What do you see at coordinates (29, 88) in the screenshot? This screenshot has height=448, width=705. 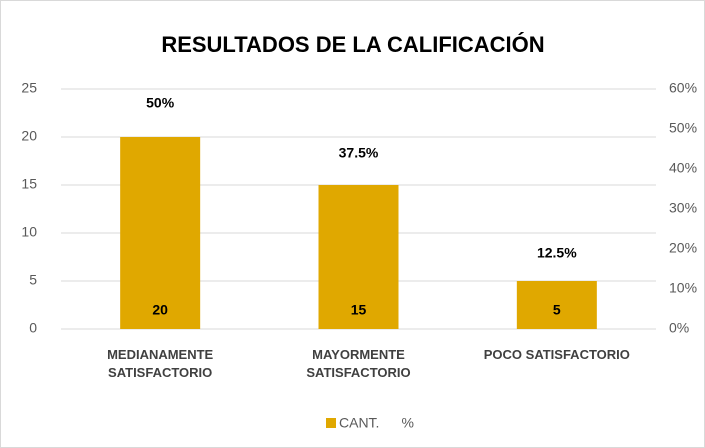 I see `y-tick-label: 25` at bounding box center [29, 88].